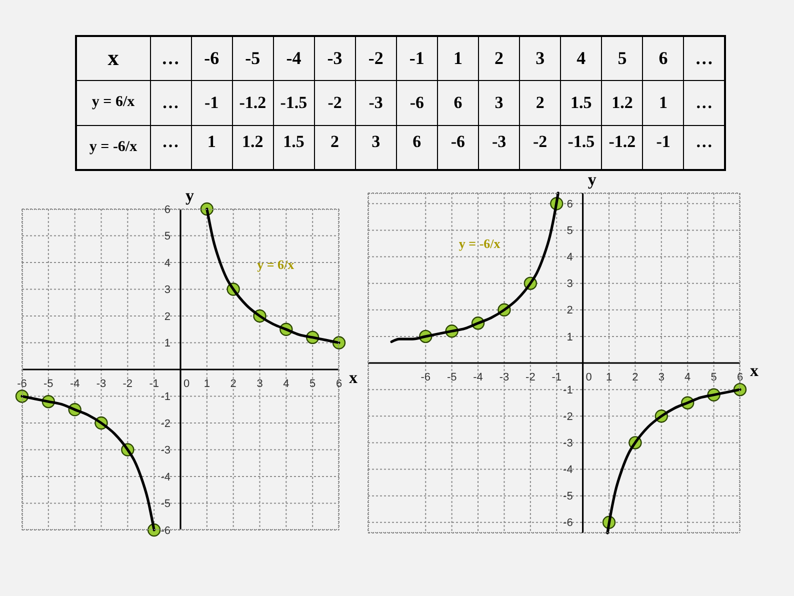 This screenshot has height=596, width=794. Describe the element at coordinates (165, 397) in the screenshot. I see `y-tick-label: -1` at that location.